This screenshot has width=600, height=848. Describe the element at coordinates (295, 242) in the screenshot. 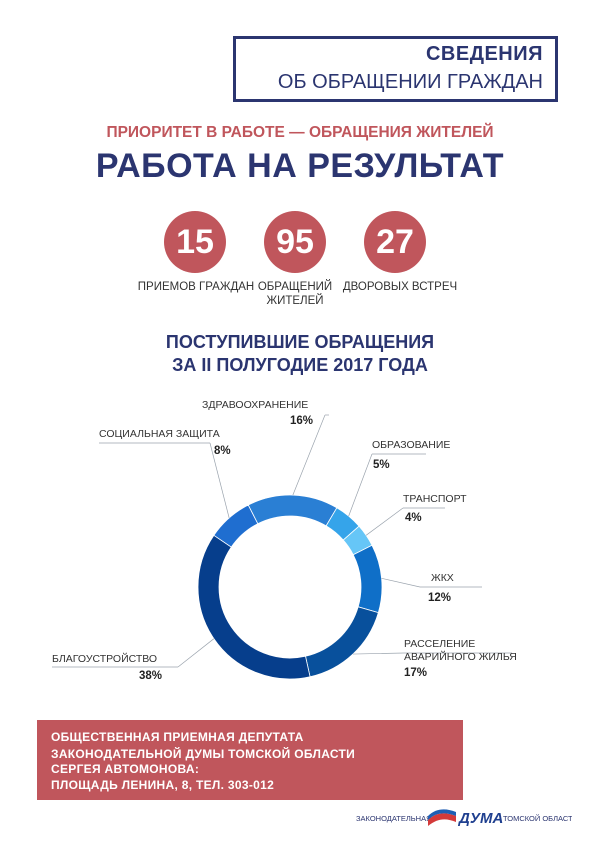

I see `stat-circle-appeals: 95` at that location.